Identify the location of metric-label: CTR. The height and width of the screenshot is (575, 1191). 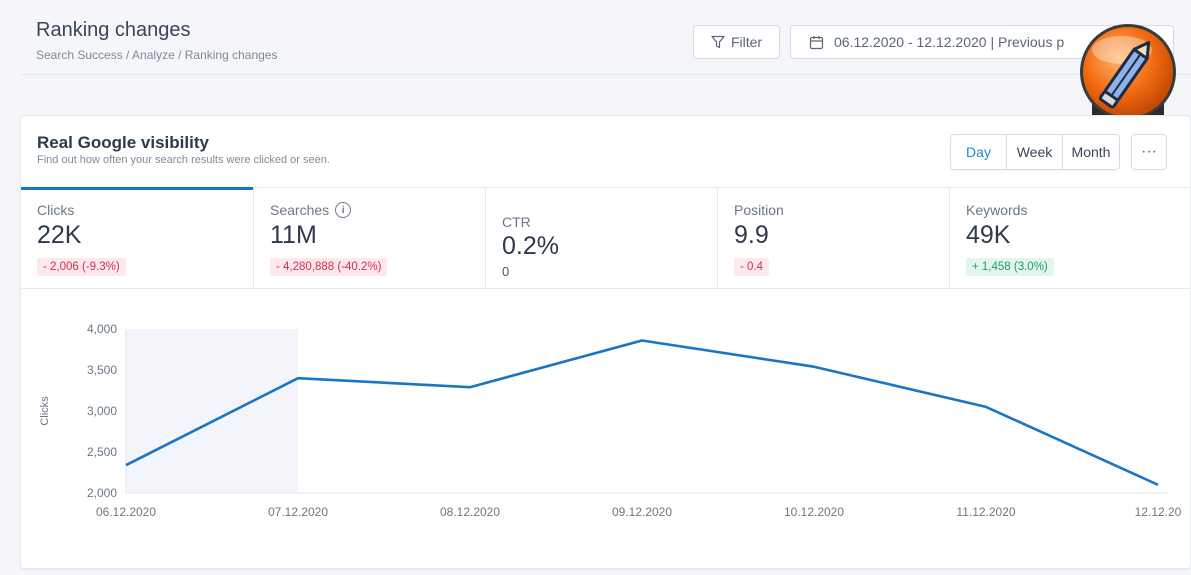
(516, 222).